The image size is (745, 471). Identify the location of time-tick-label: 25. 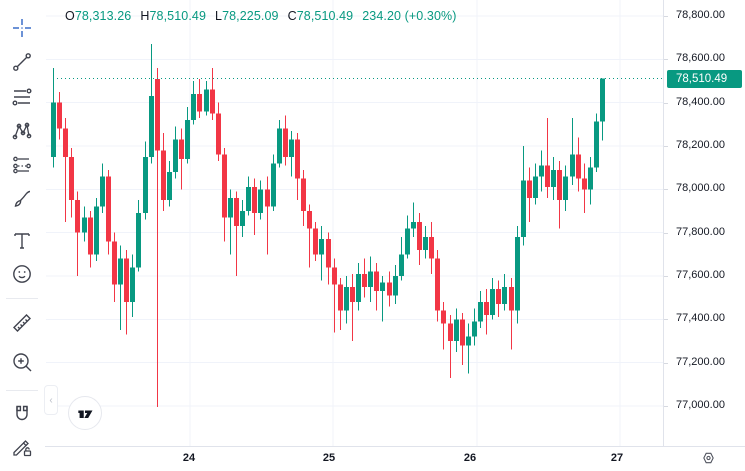
(329, 458).